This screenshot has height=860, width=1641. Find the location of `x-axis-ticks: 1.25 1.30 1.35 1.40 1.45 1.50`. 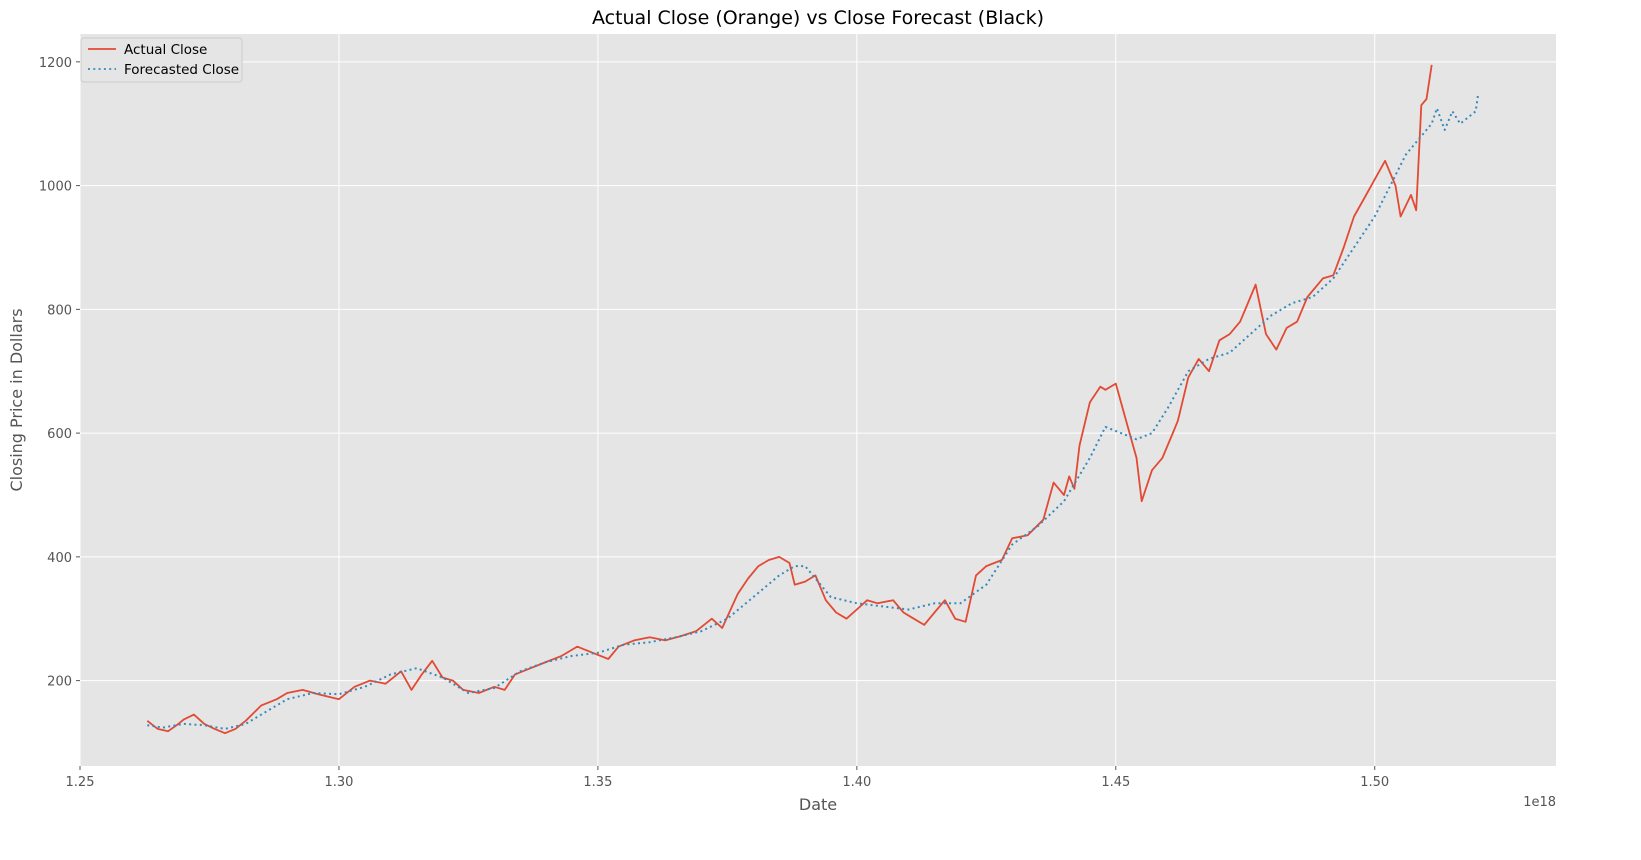

x-axis-ticks: 1.25 1.30 1.35 1.40 1.45 1.50 is located at coordinates (727, 778).